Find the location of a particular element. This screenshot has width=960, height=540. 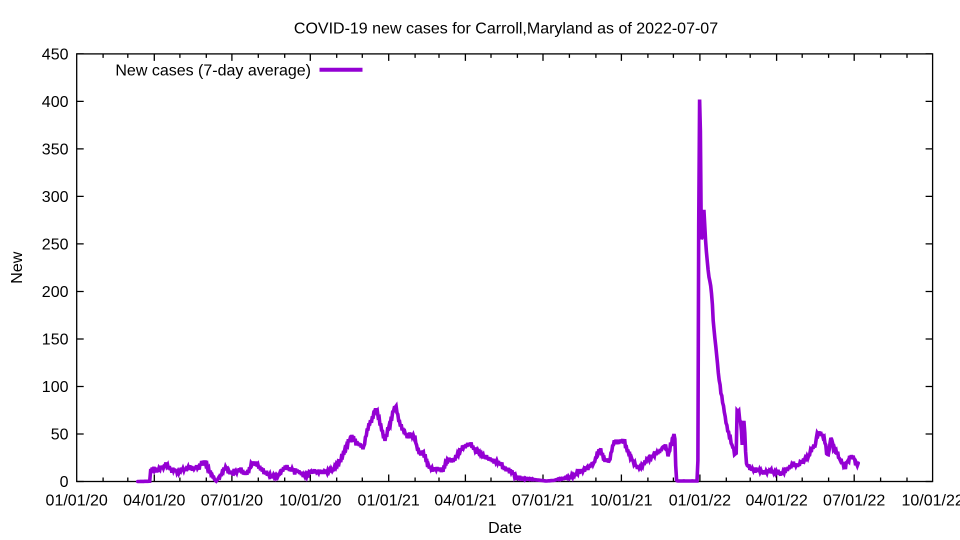

svg-text: 07/01/20 is located at coordinates (232, 501).